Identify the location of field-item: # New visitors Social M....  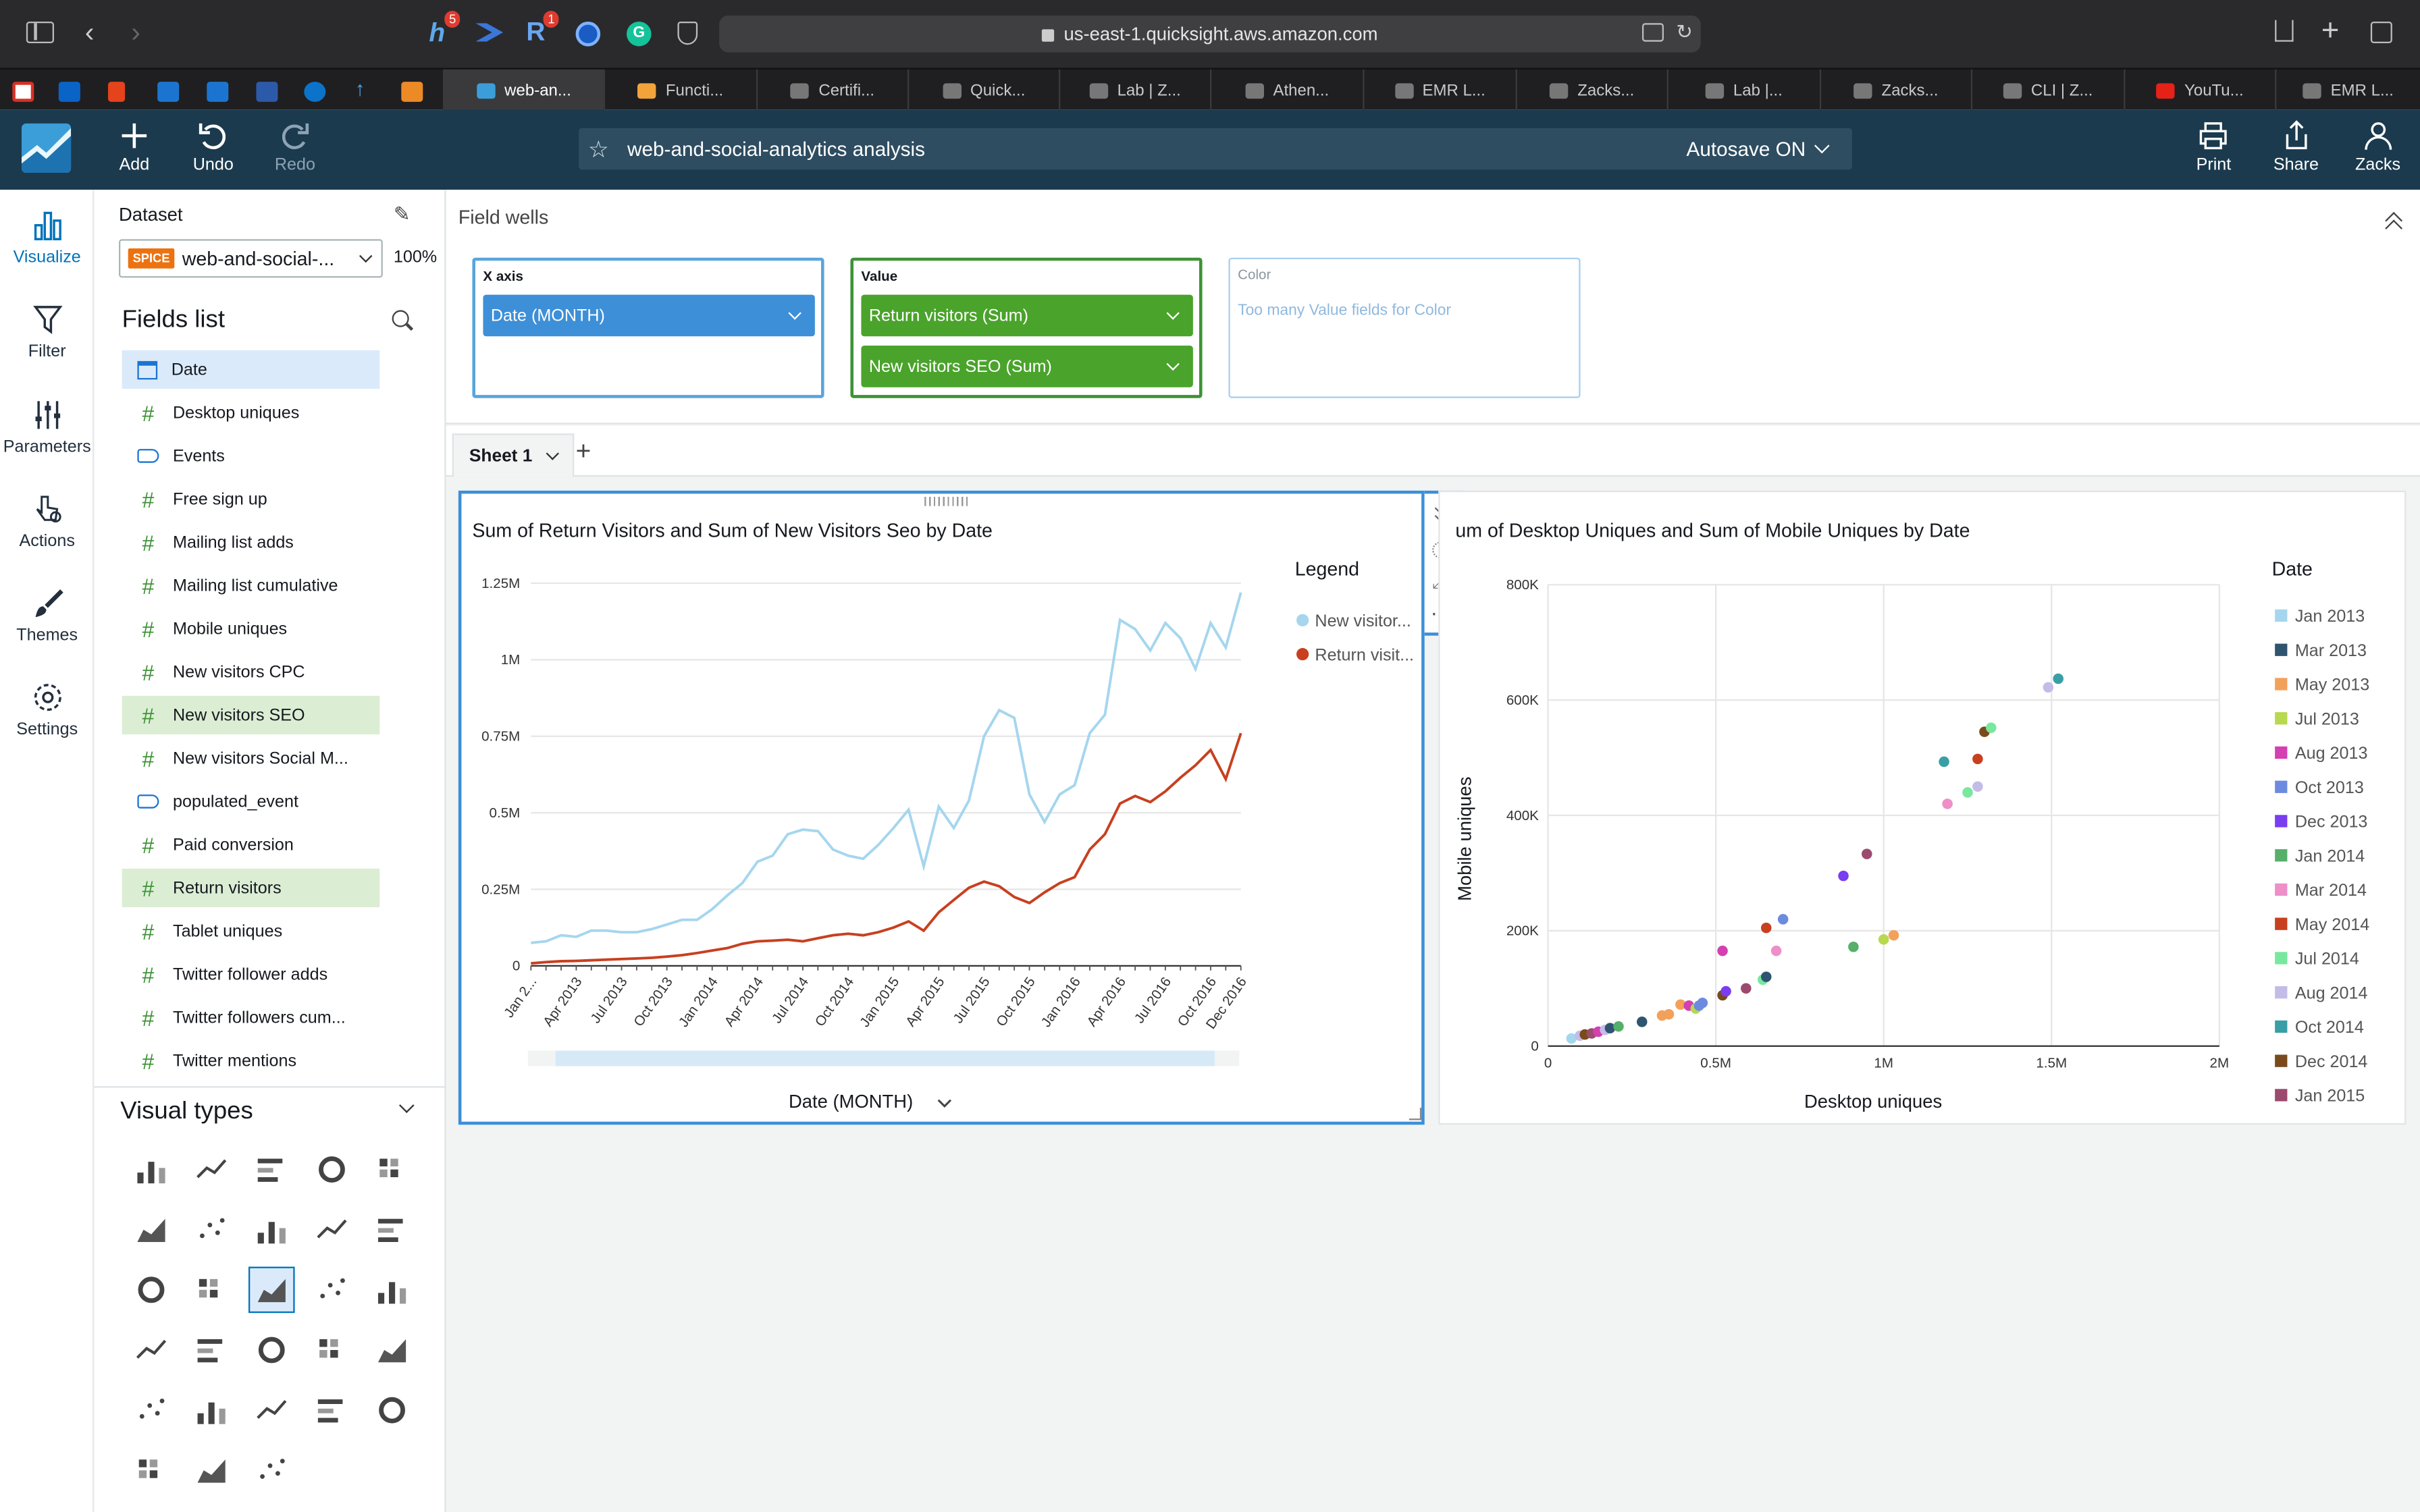
(251, 758).